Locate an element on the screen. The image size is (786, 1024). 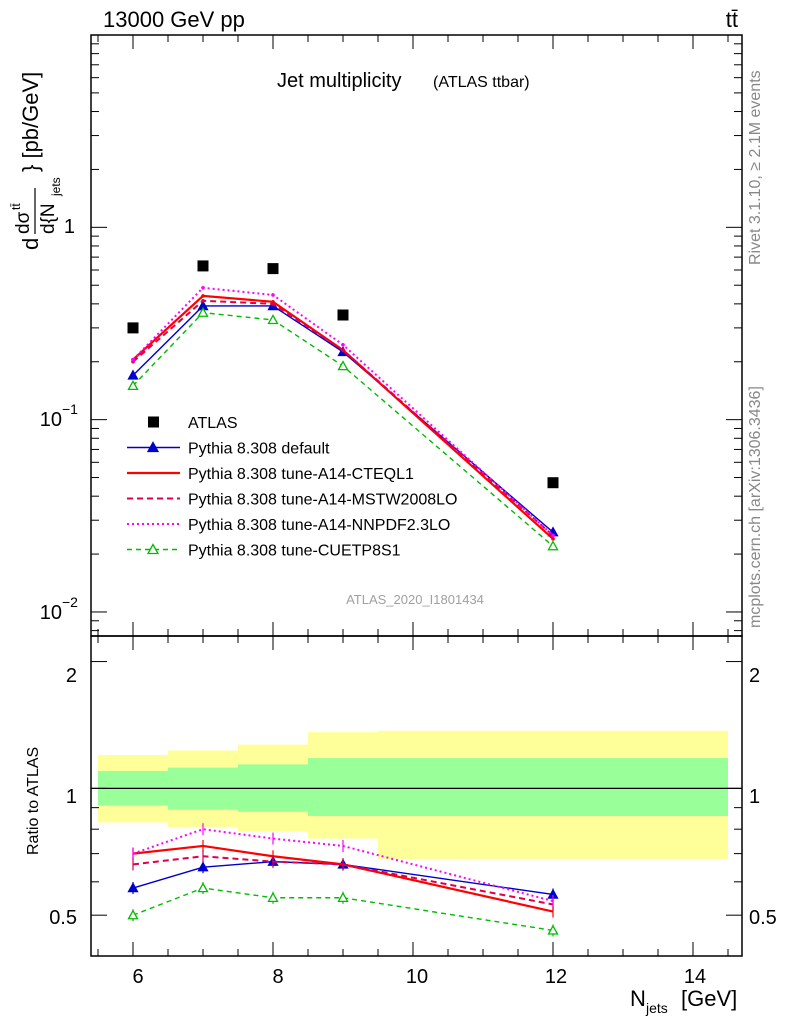
legend-label-atlas: ATLAS is located at coordinates (213, 423).